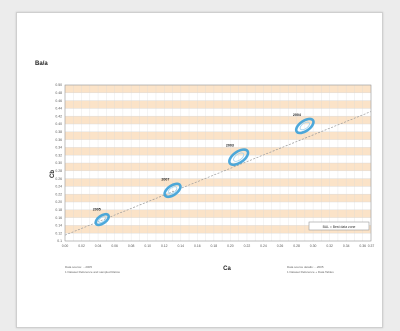 The height and width of the screenshot is (331, 400). I want to click on y-tick-label: 0.28, so click(58, 171).